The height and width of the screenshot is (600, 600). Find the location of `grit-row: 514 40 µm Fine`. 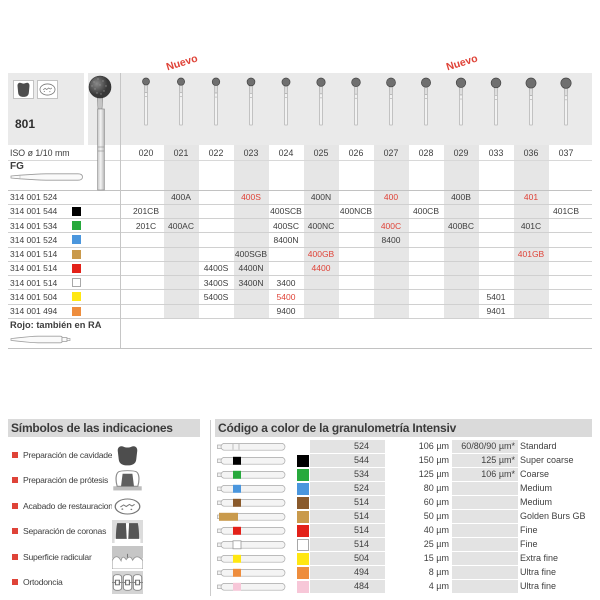

grit-row: 514 40 µm Fine is located at coordinates (403, 531).